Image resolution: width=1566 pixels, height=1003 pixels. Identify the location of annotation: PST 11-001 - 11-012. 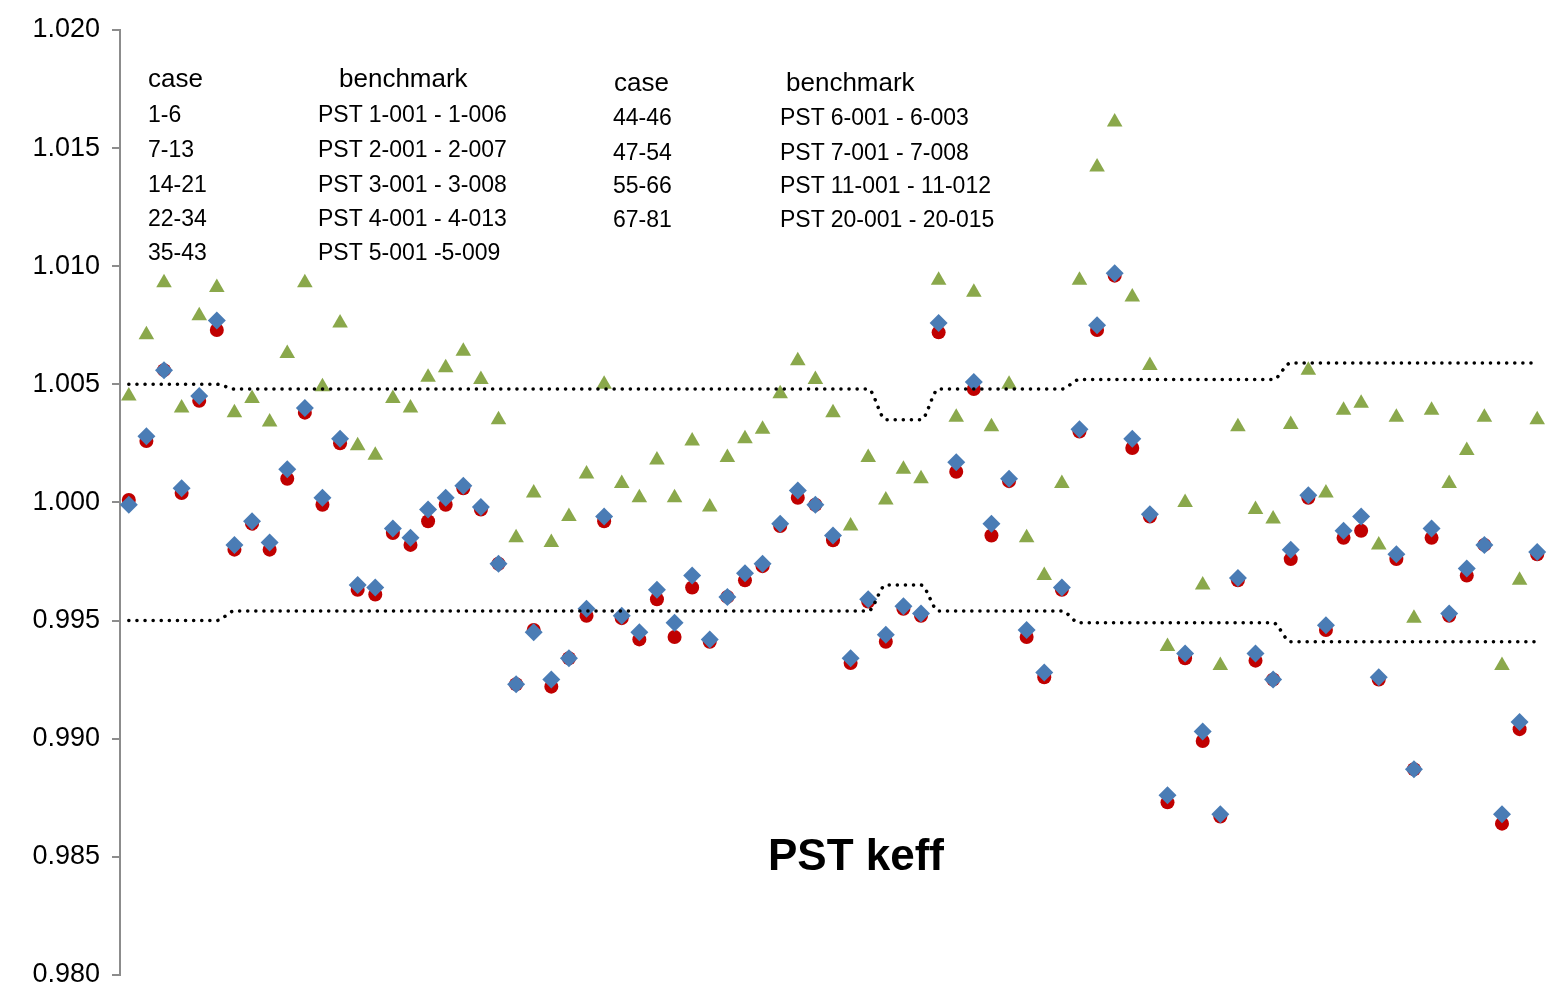
(885, 185).